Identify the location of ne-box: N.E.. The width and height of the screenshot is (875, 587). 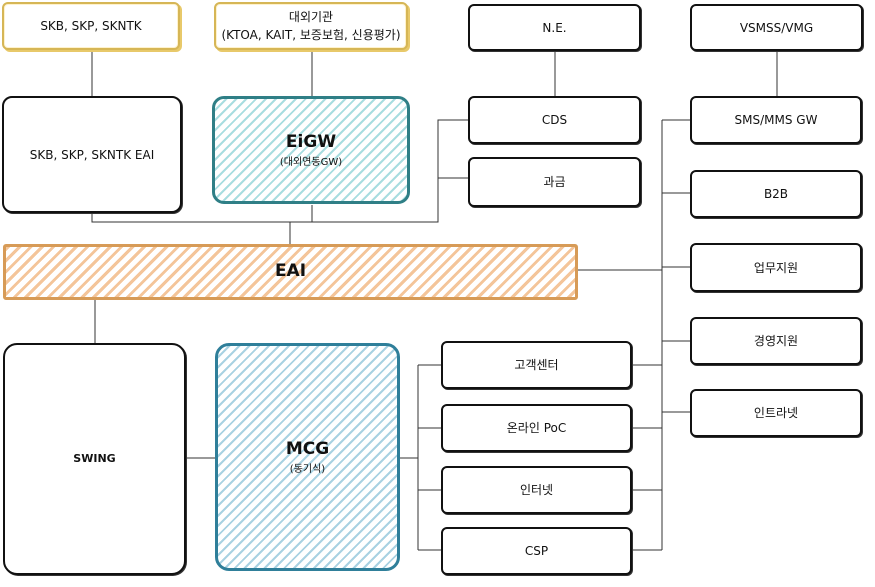
(554, 27).